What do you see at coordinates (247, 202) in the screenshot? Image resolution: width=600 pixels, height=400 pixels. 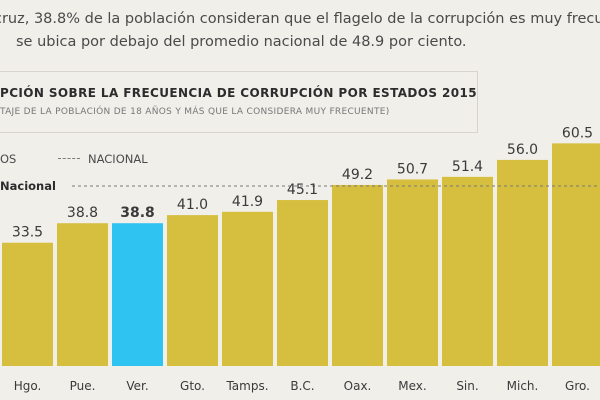 I see `value-label-4: 41.9` at bounding box center [247, 202].